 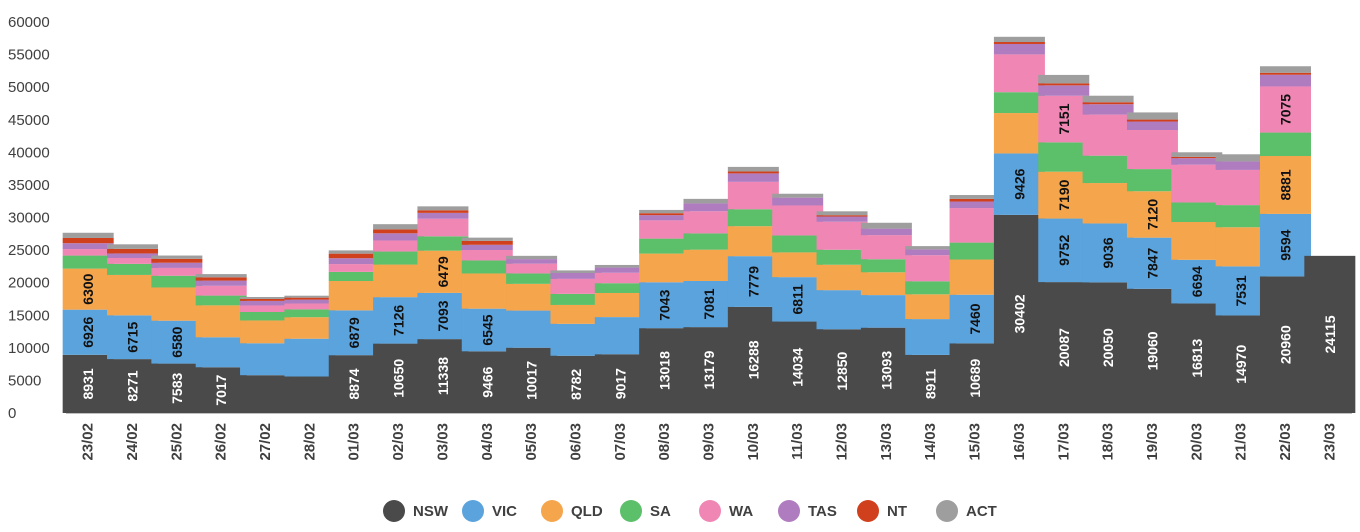 I want to click on bar-stack: 10017, so click(x=532, y=334).